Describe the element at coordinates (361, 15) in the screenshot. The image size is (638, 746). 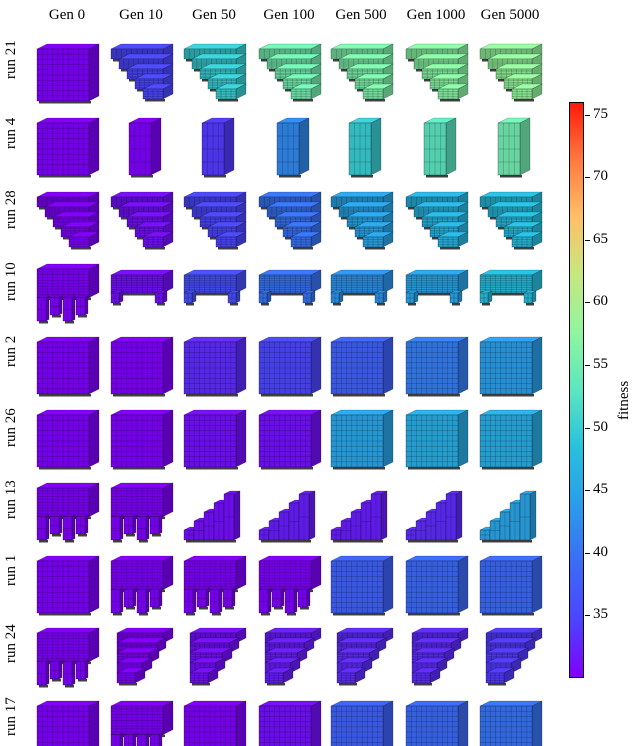
I see `generation-label: Gen 500` at that location.